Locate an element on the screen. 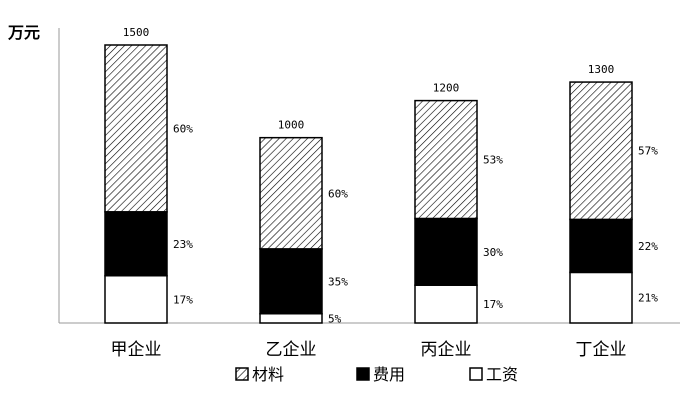 The height and width of the screenshot is (401, 700). percent-label: 22% is located at coordinates (648, 246).